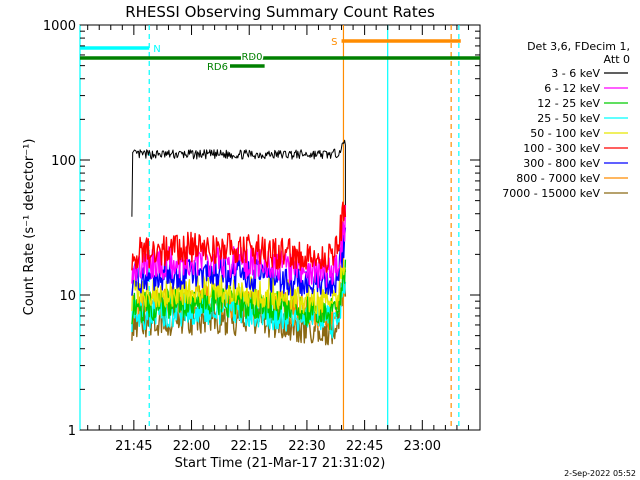 Image resolution: width=640 pixels, height=480 pixels. Describe the element at coordinates (217, 67) in the screenshot. I see `annotation-label-rd6: RD6` at that location.